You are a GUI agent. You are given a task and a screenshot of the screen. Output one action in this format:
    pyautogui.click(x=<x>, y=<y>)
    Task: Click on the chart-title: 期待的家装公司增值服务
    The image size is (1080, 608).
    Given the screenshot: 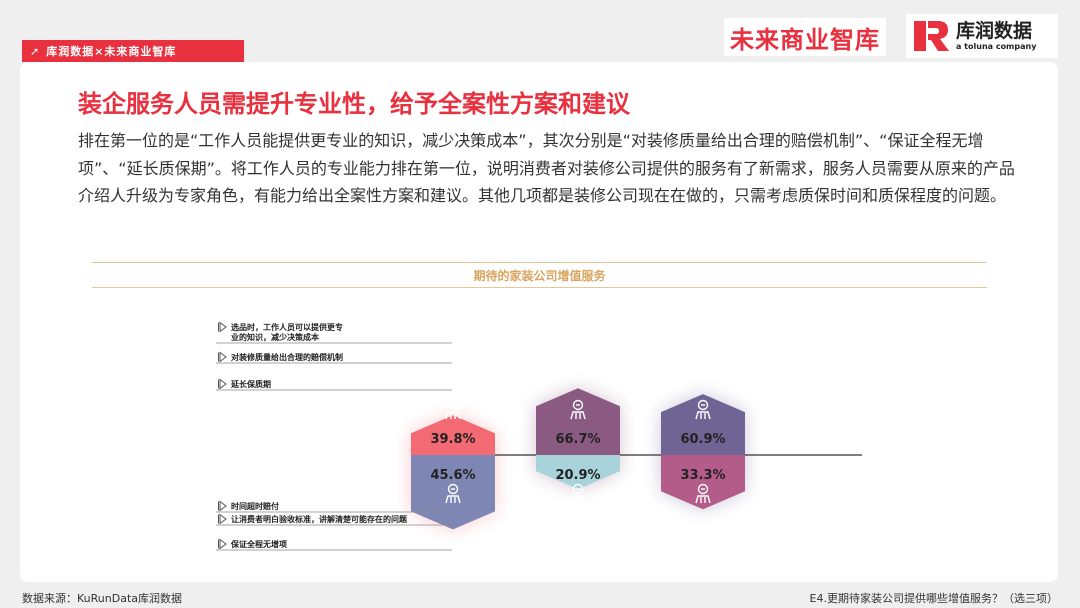 What is the action you would take?
    pyautogui.click(x=539, y=275)
    